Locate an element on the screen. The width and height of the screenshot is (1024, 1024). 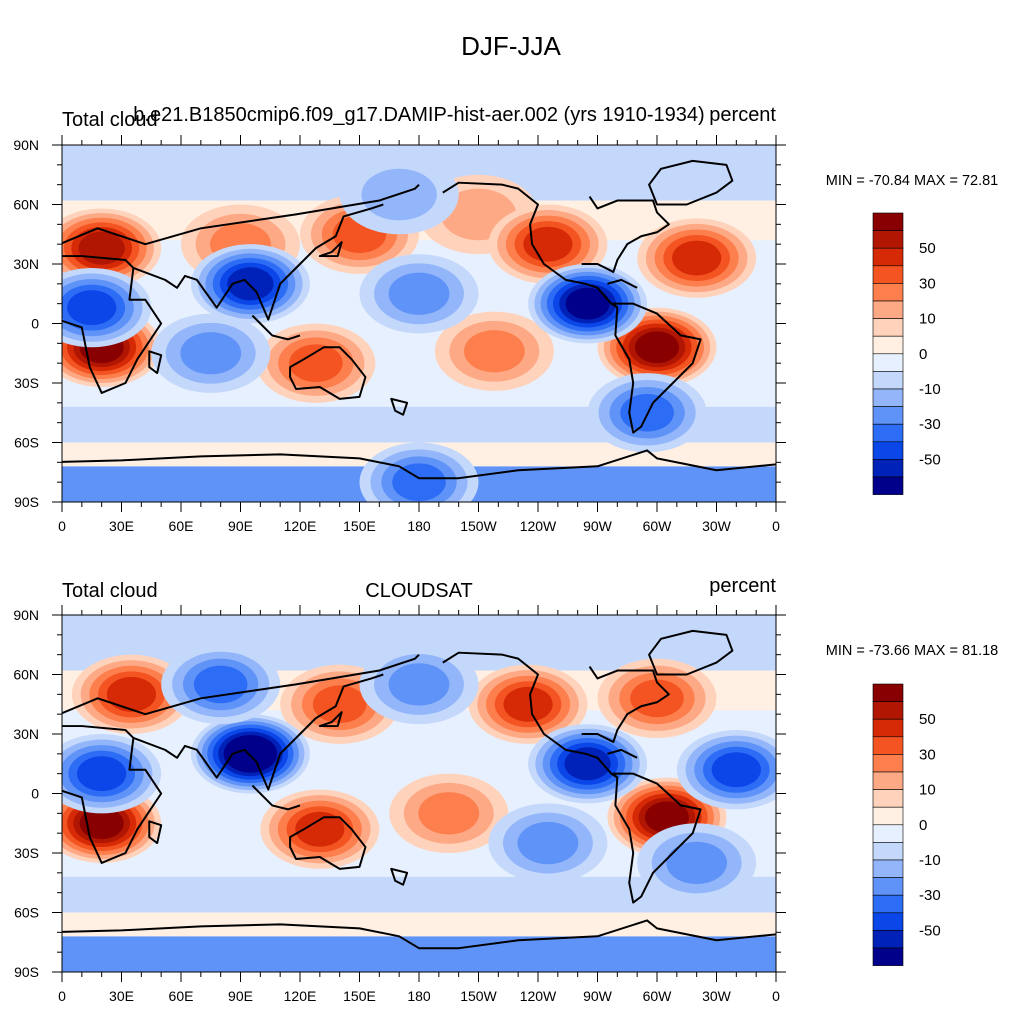
min-max-stats: MIN = -73.66 MAX = 81.18 is located at coordinates (912, 651).